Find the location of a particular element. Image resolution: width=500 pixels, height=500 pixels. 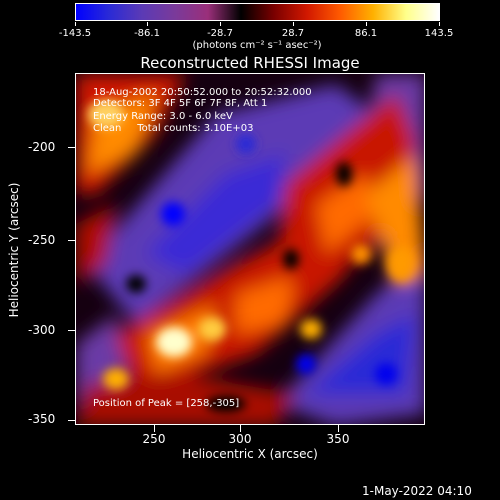

colorbar-tick-label: -143.5 is located at coordinates (75, 33).